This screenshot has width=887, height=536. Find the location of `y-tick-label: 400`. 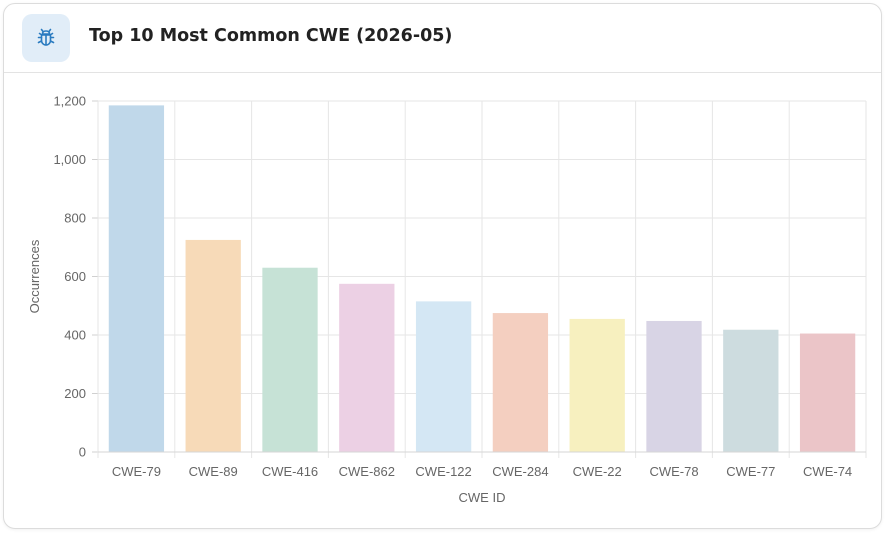

y-tick-label: 400 is located at coordinates (75, 335).